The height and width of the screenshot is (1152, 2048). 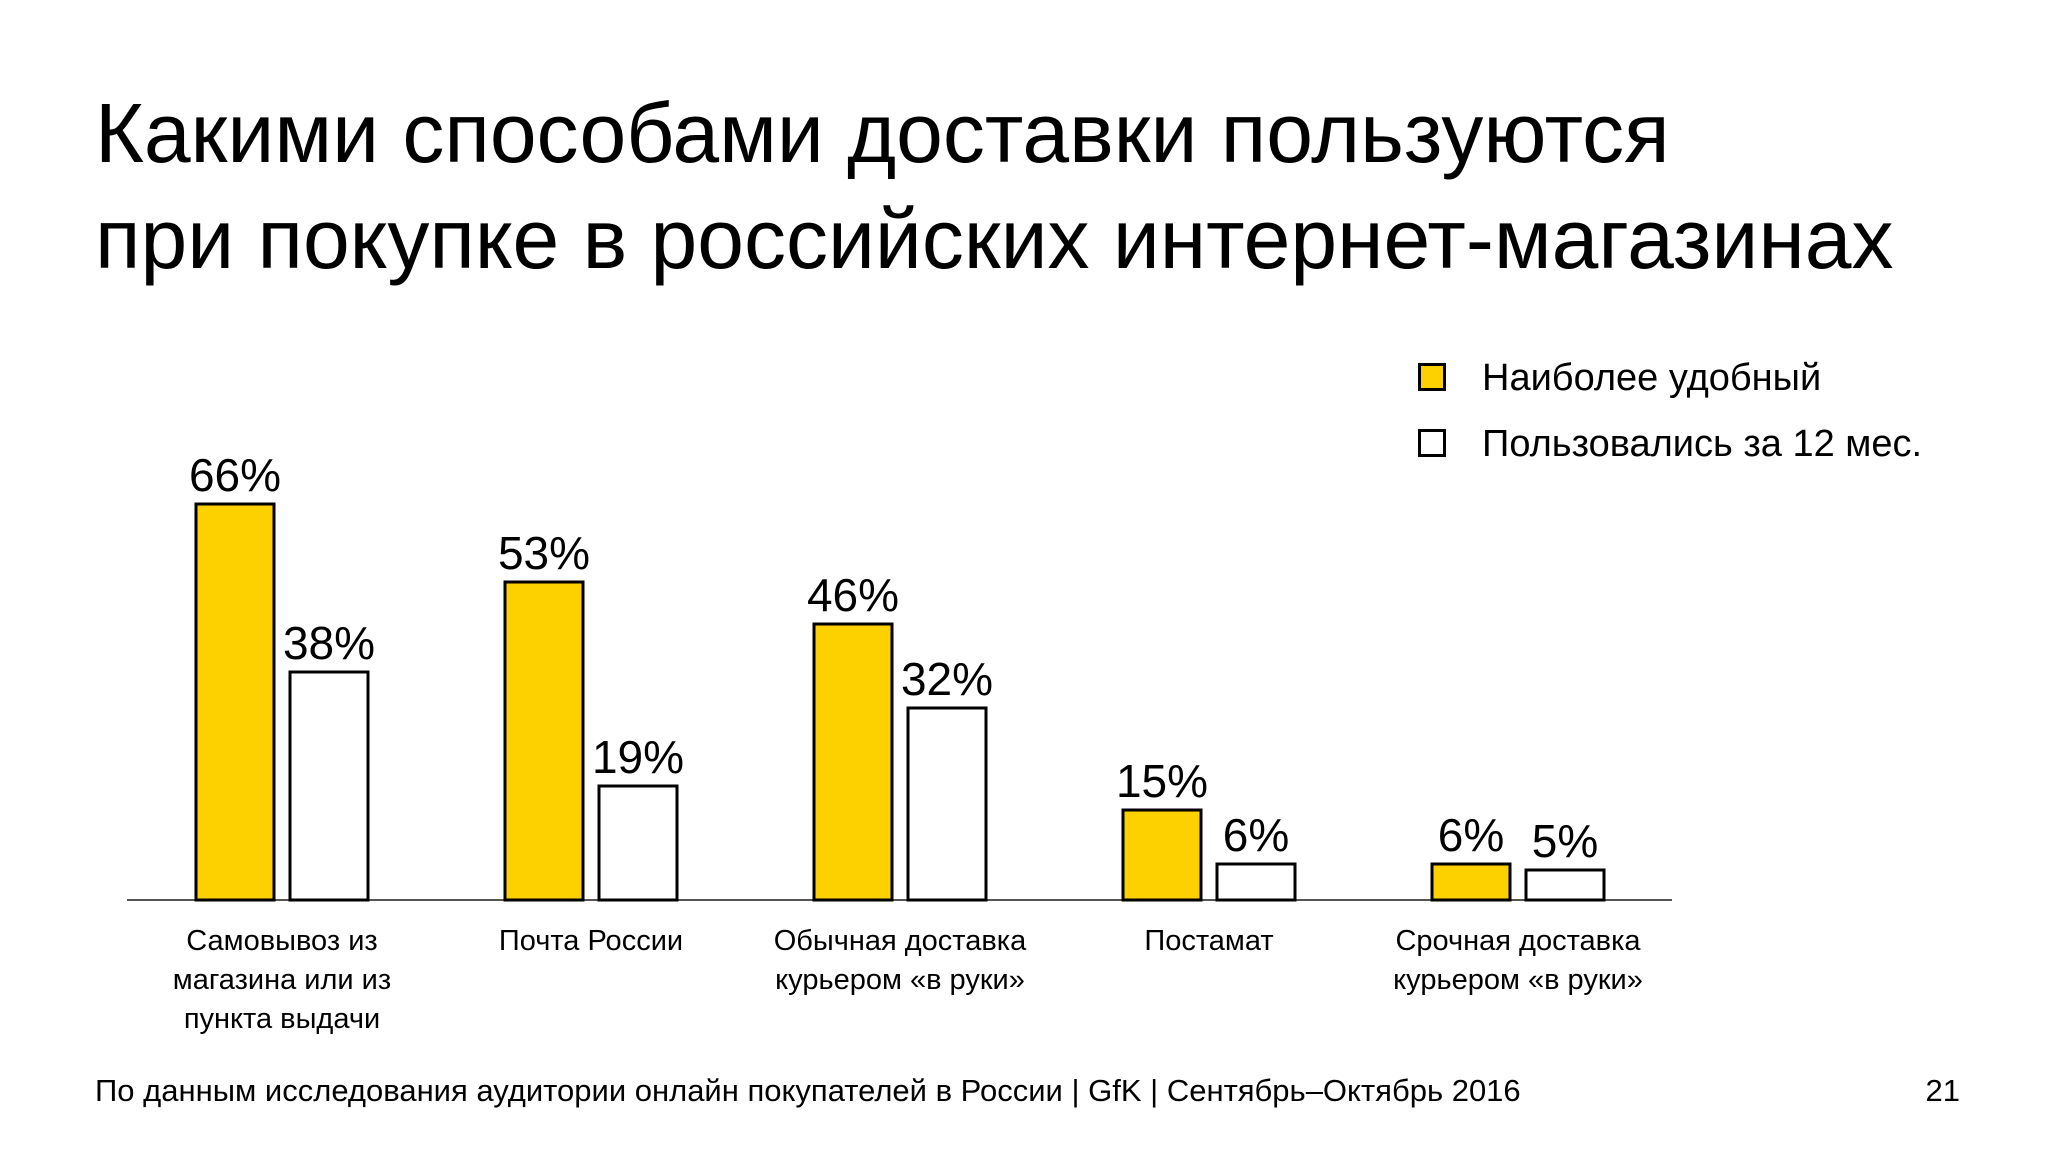 What do you see at coordinates (1702, 444) in the screenshot?
I see `legend-label-used: Пользовались за 12 мес.` at bounding box center [1702, 444].